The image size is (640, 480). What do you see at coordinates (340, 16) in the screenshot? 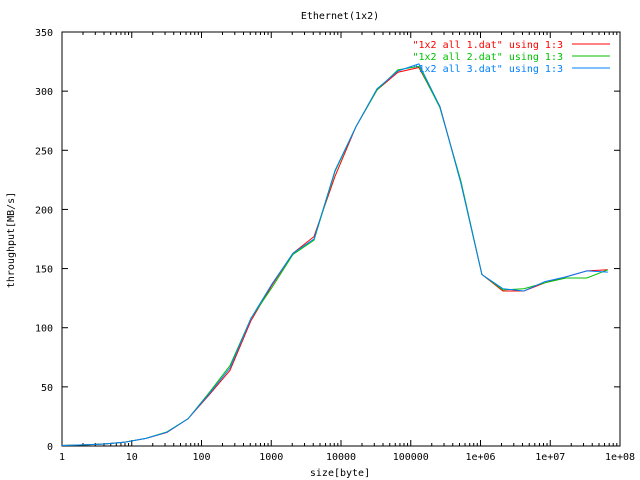
I see `chart-title: Ethernet(1x2)` at bounding box center [340, 16].